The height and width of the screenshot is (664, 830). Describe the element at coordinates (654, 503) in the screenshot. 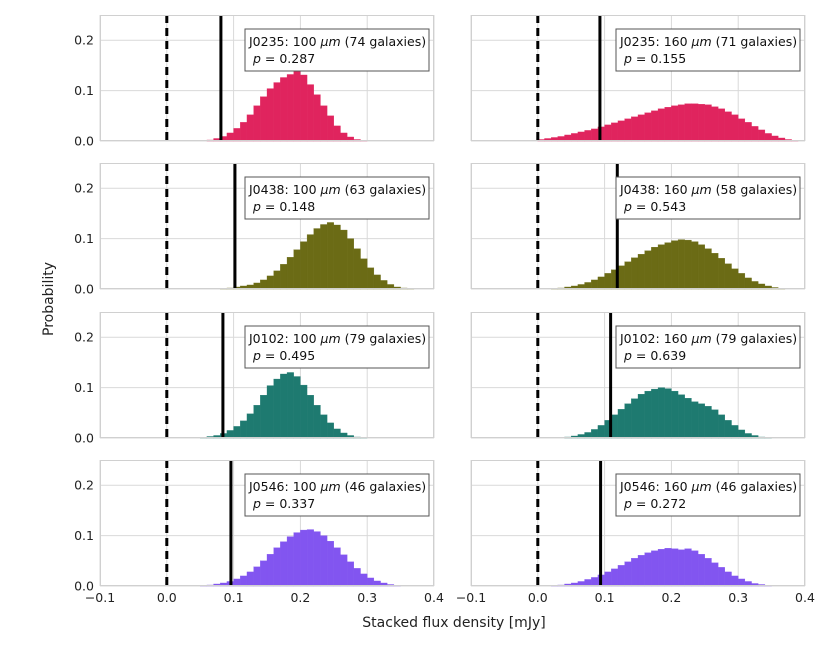

I see `legend-p-value: p = 0.272` at that location.